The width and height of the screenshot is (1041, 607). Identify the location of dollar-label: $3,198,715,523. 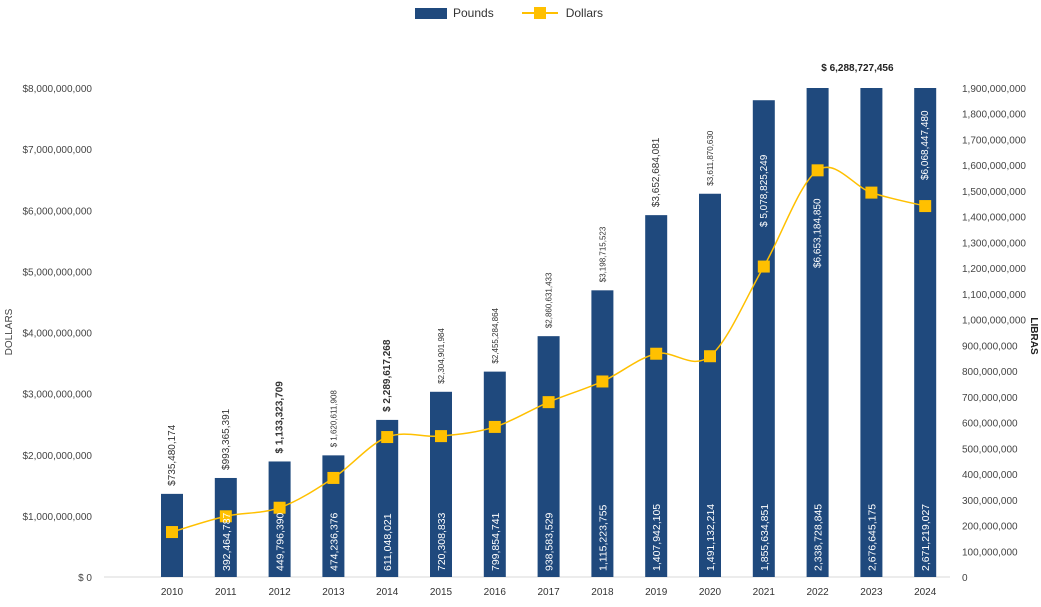
(602, 254).